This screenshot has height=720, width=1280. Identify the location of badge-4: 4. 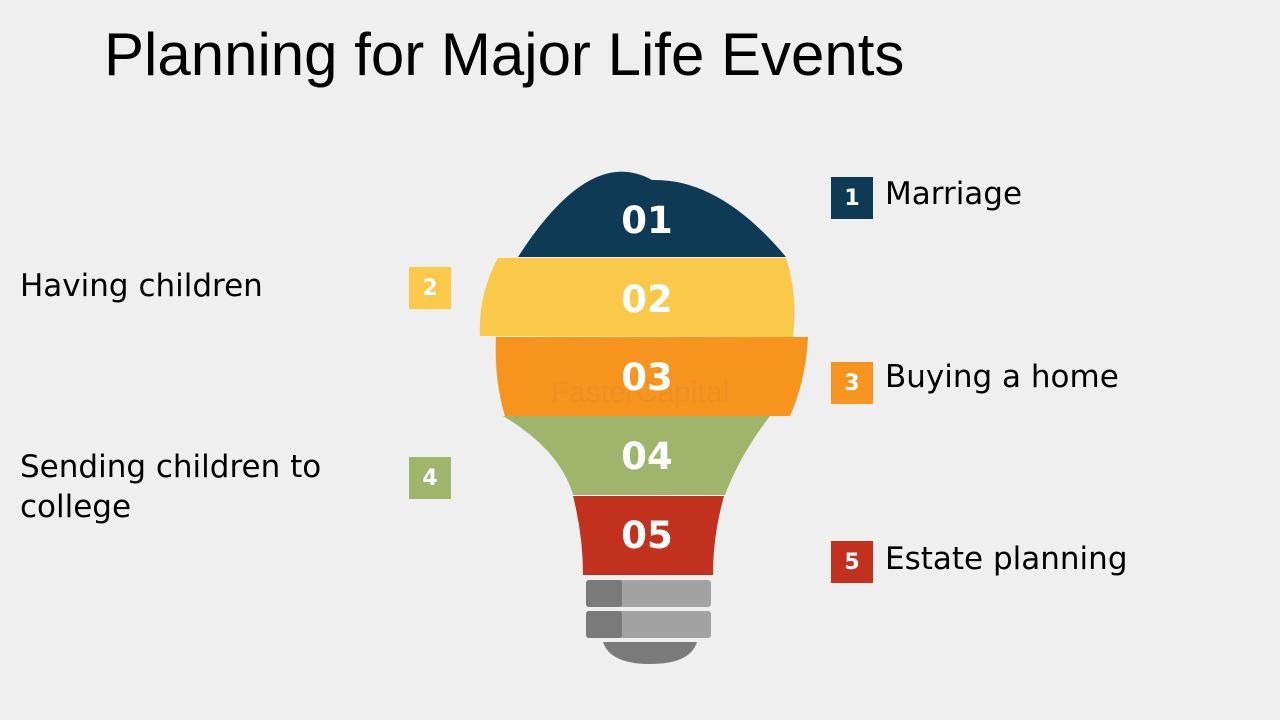
(430, 478).